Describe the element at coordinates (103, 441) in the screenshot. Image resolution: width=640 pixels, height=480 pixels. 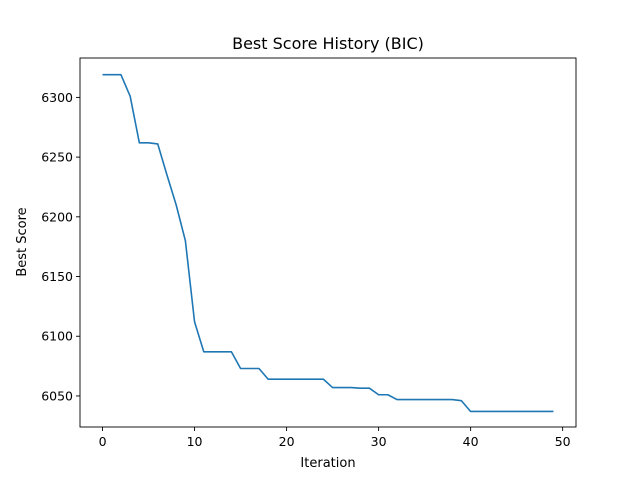
I see `x-tick-label: 0` at that location.